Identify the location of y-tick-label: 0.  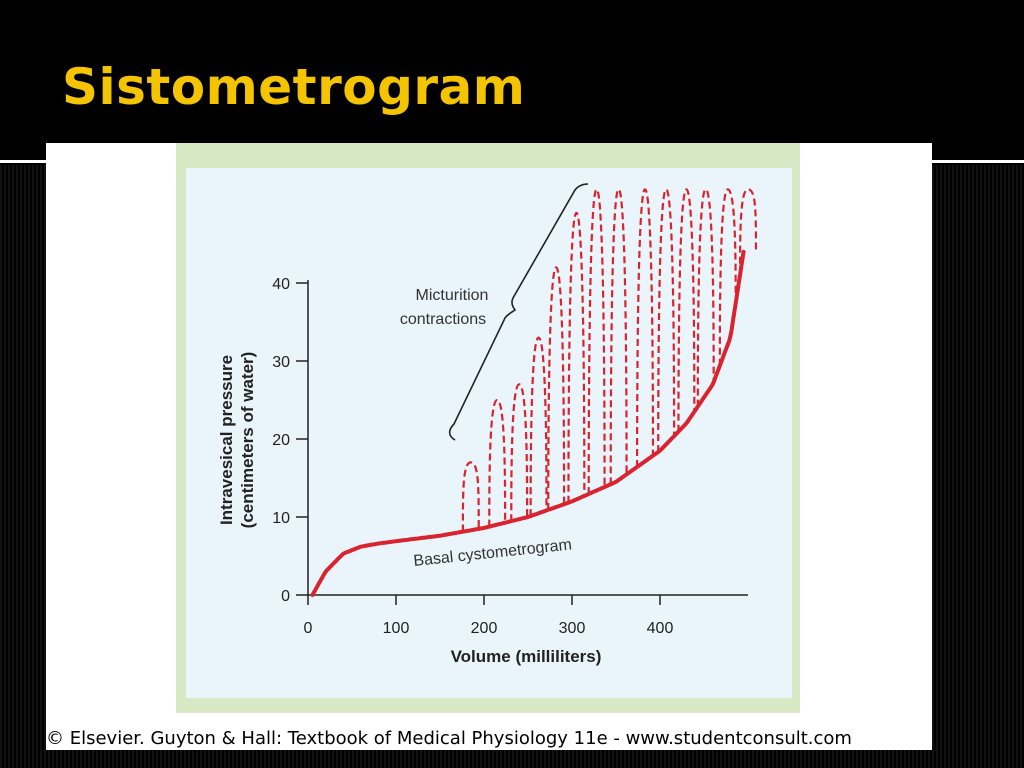
(285, 596).